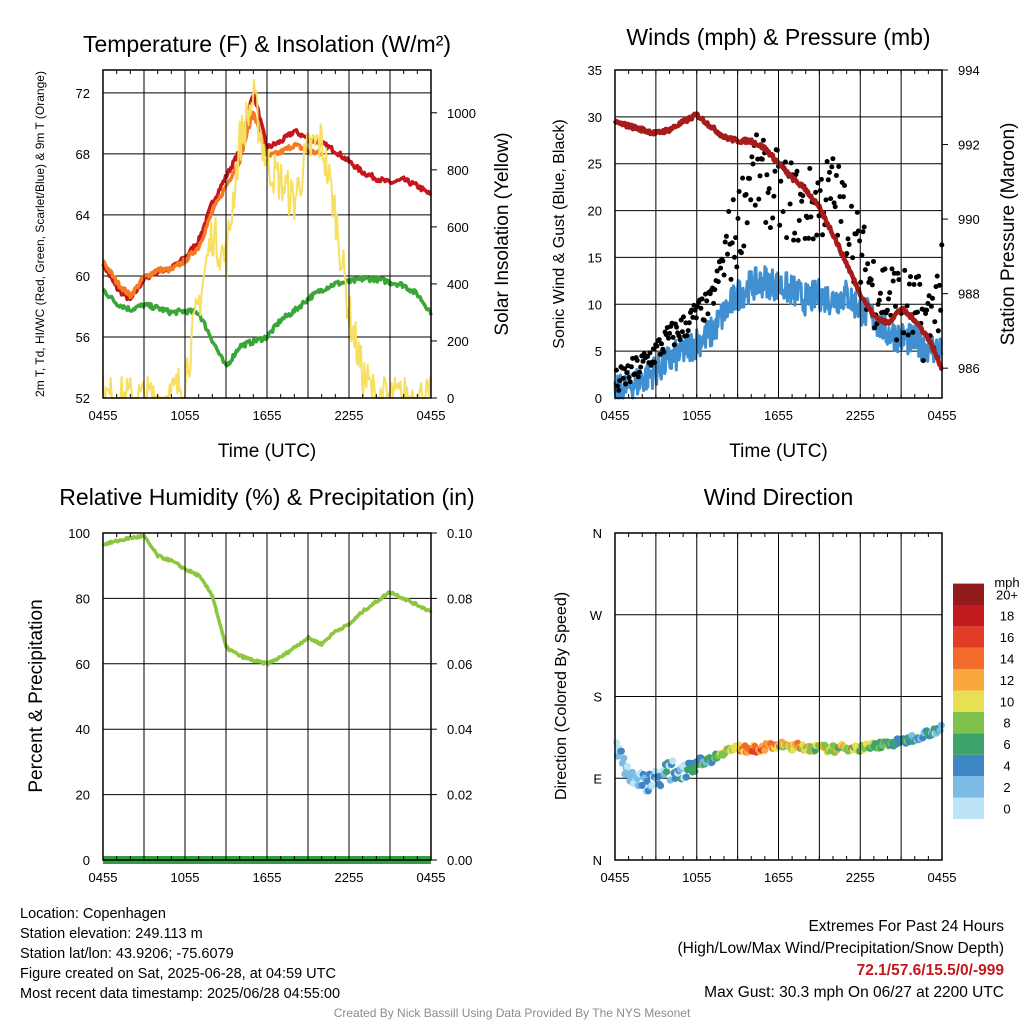  What do you see at coordinates (561, 696) in the screenshot?
I see `direction-y-axis-label: Direction (Colored By Speed)` at bounding box center [561, 696].